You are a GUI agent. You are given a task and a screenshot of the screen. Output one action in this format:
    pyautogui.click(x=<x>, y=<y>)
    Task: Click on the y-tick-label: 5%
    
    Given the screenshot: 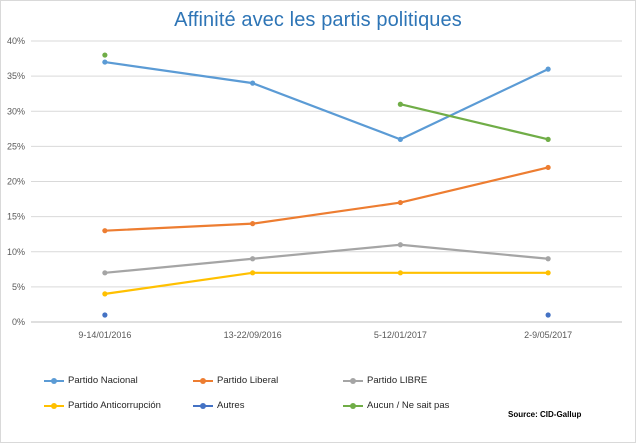 What is the action you would take?
    pyautogui.click(x=18, y=287)
    